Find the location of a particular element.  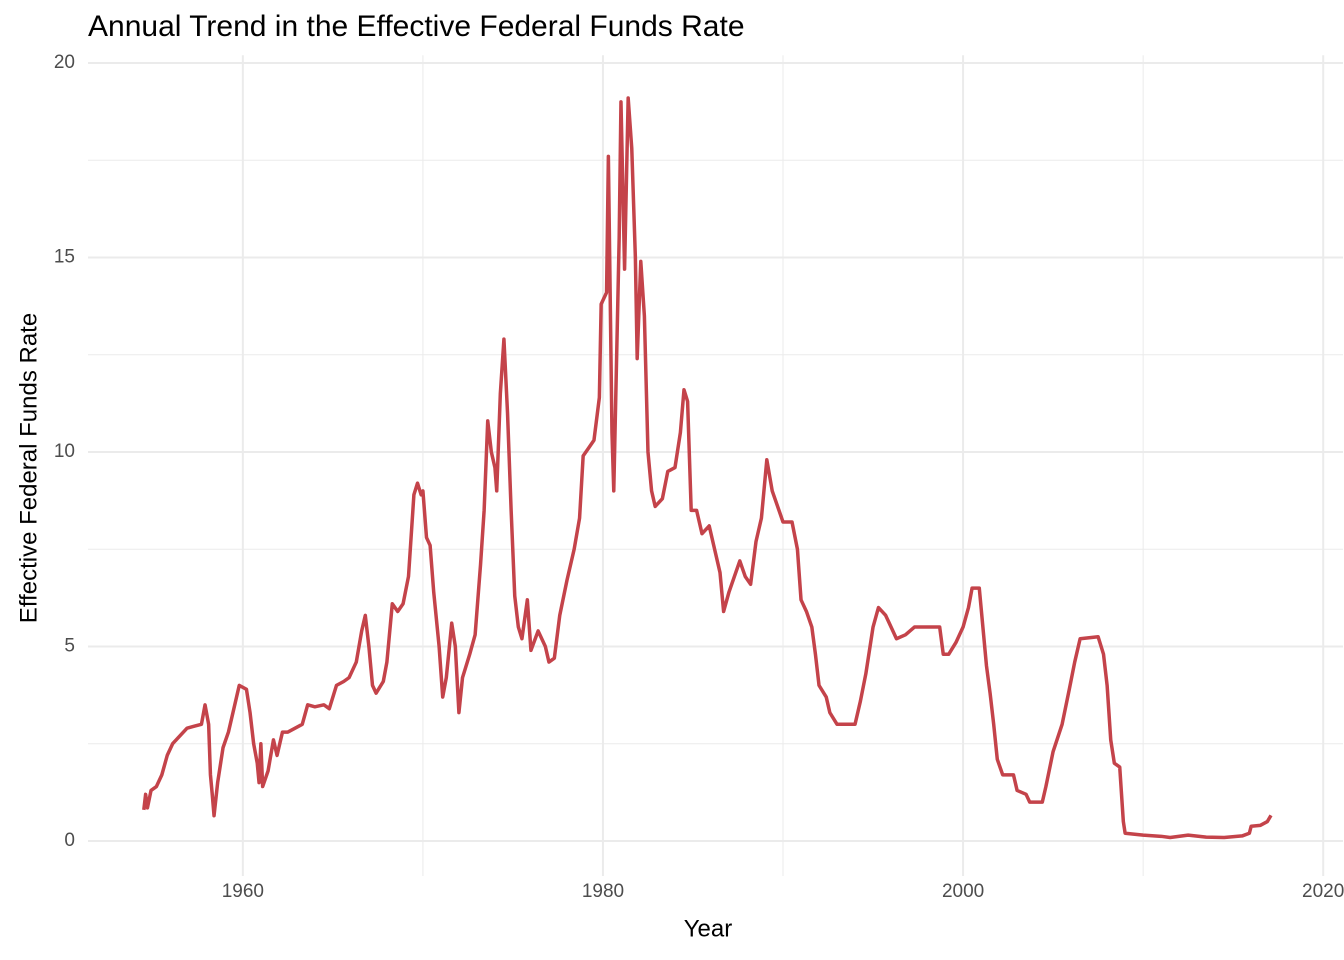

y-tick-label: 5 is located at coordinates (69, 646).